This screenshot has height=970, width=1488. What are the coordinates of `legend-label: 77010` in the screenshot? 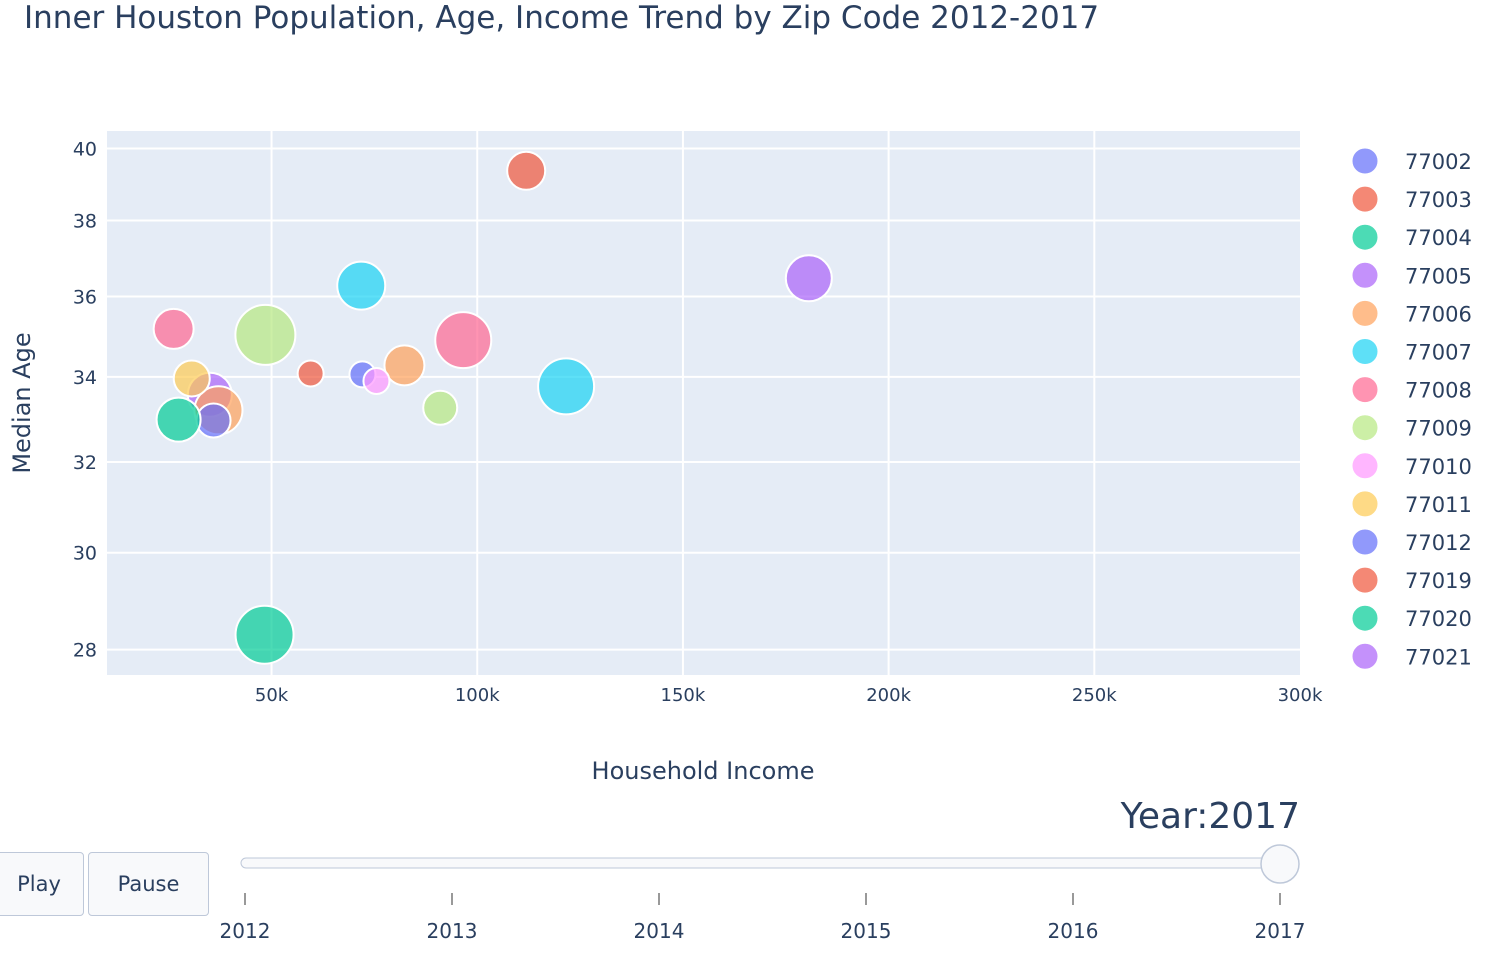 It's located at (1438, 467).